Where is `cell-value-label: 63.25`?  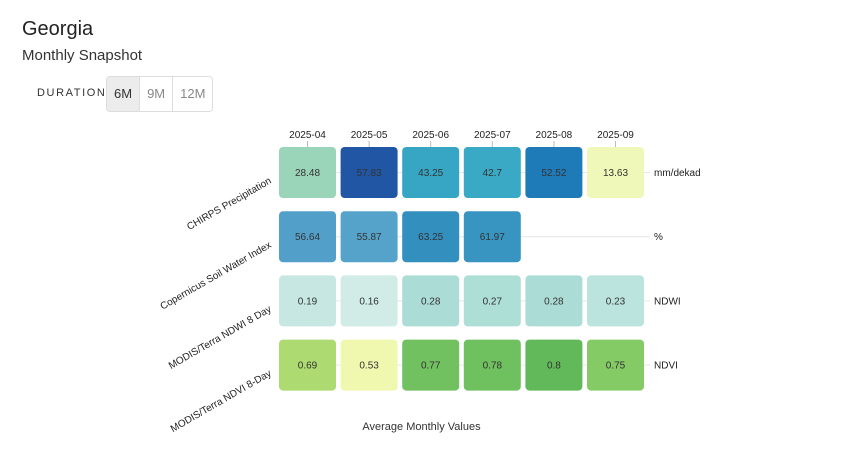 cell-value-label: 63.25 is located at coordinates (430, 237).